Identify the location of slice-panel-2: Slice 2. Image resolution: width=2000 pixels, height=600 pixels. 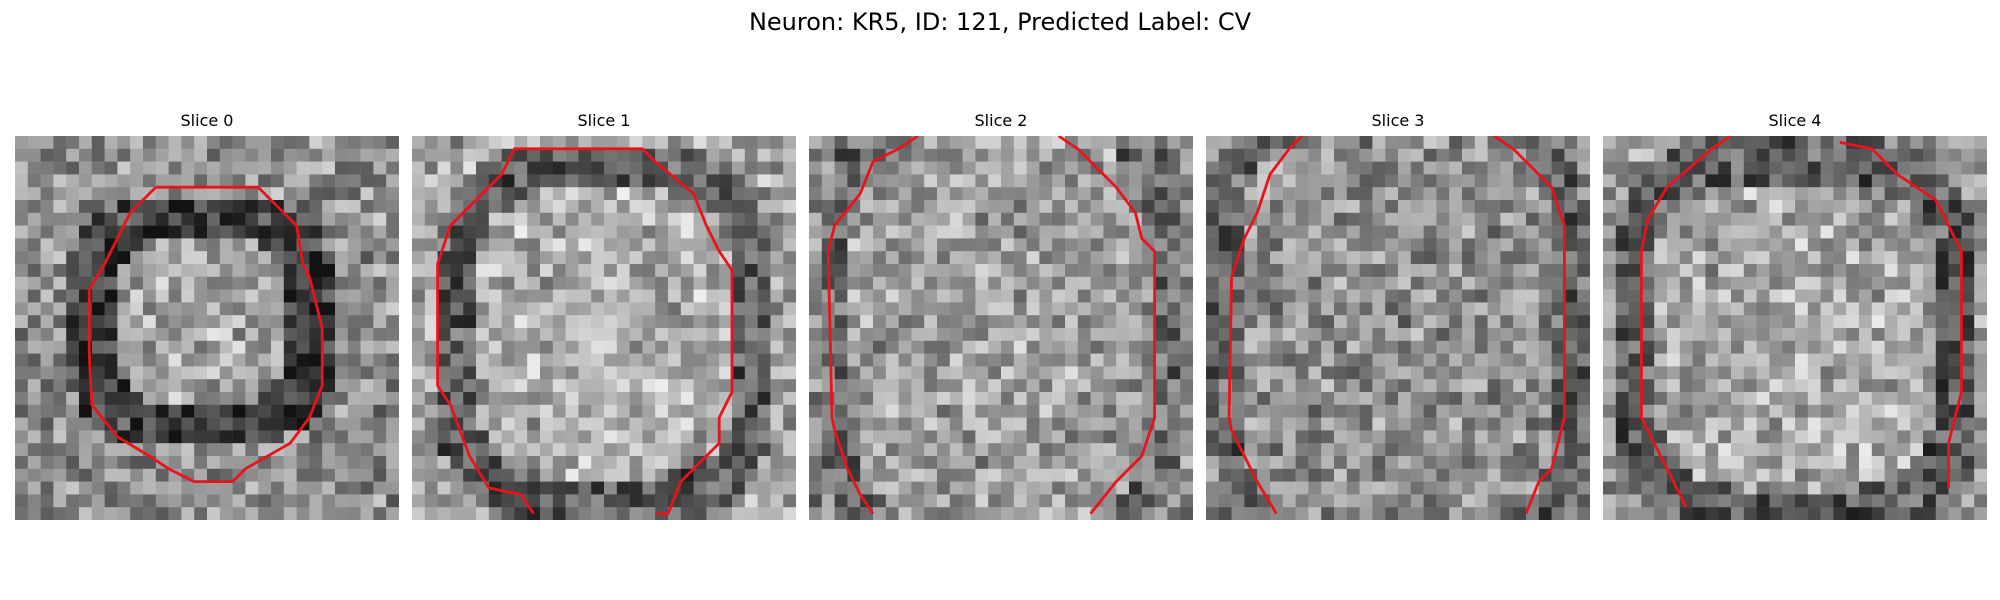
(1001, 315).